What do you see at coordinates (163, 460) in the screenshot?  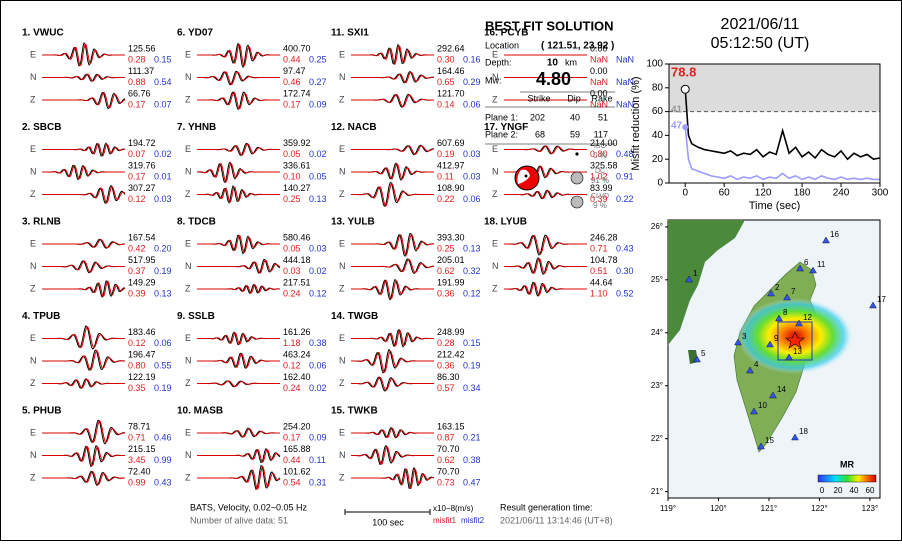 I see `misfit2: 0.99` at bounding box center [163, 460].